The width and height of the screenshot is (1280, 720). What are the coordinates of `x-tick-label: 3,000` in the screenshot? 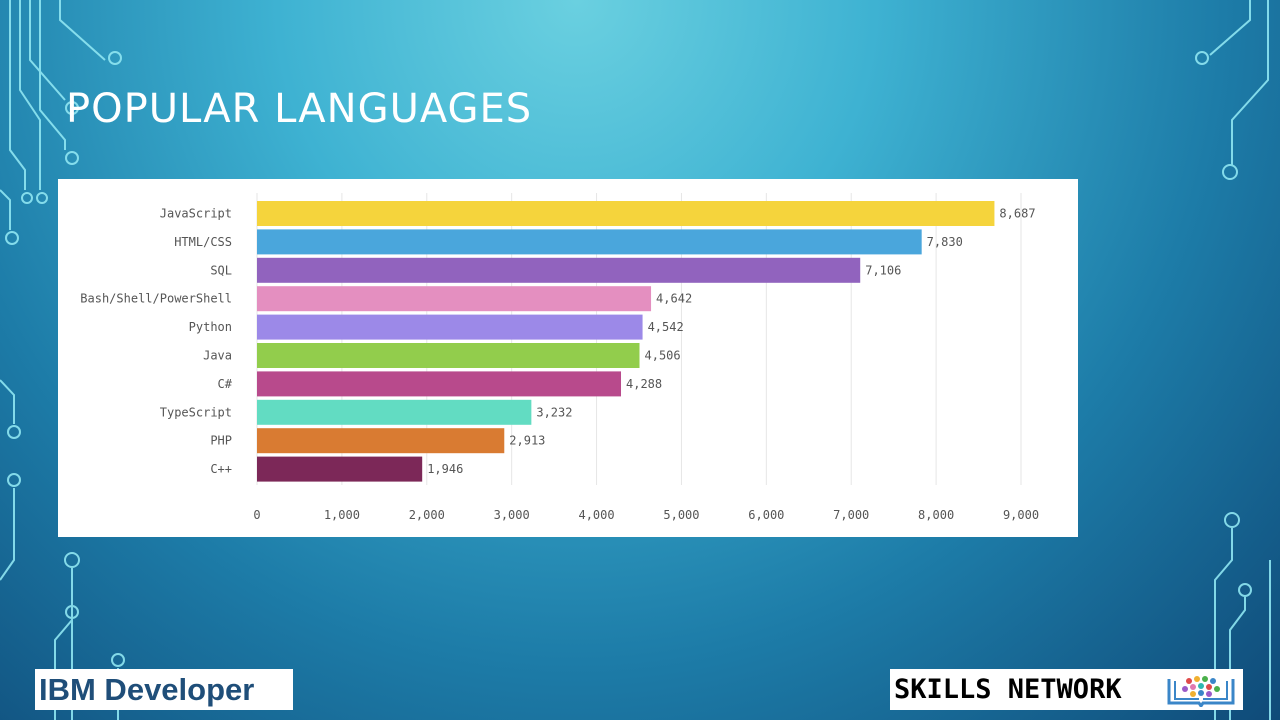 It's located at (512, 515).